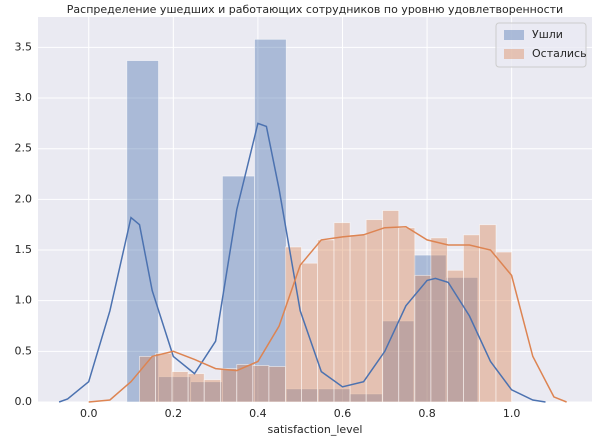 This screenshot has width=597, height=442. Describe the element at coordinates (89, 413) in the screenshot. I see `x-tick-label: 0.0` at that location.